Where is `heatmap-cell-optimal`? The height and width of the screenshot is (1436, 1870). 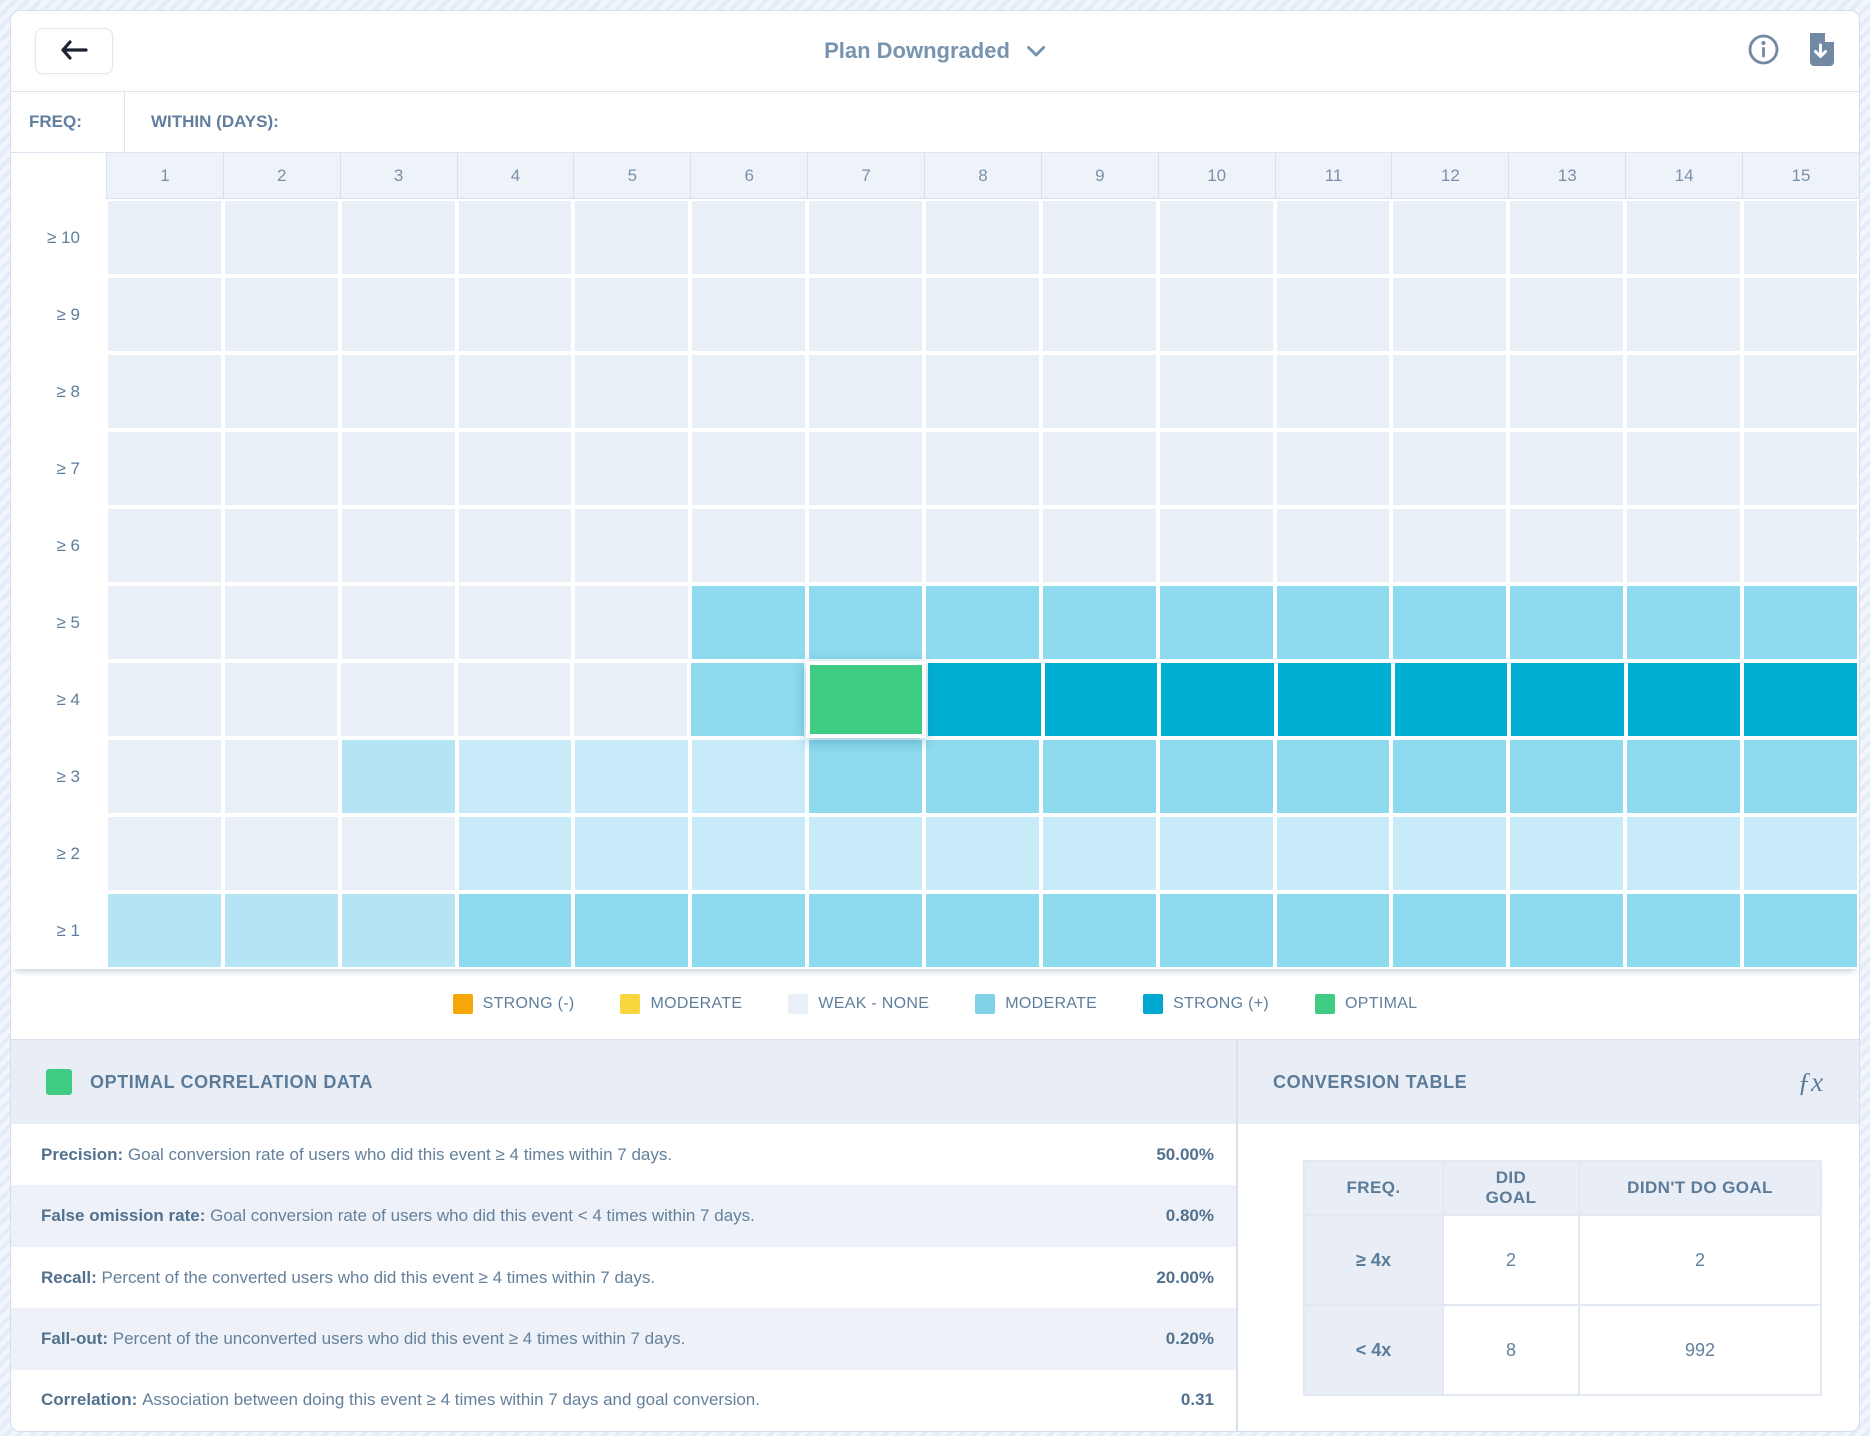
heatmap-cell-optimal is located at coordinates (866, 699).